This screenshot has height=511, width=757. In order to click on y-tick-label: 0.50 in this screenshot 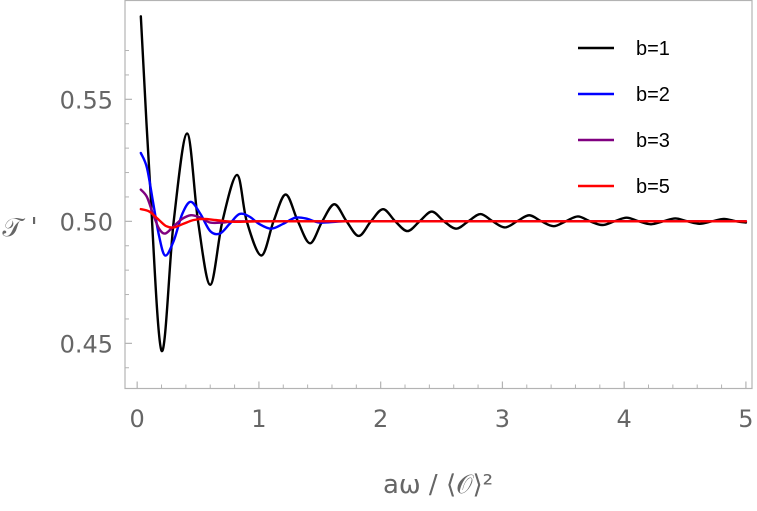, I will do `click(86, 222)`.